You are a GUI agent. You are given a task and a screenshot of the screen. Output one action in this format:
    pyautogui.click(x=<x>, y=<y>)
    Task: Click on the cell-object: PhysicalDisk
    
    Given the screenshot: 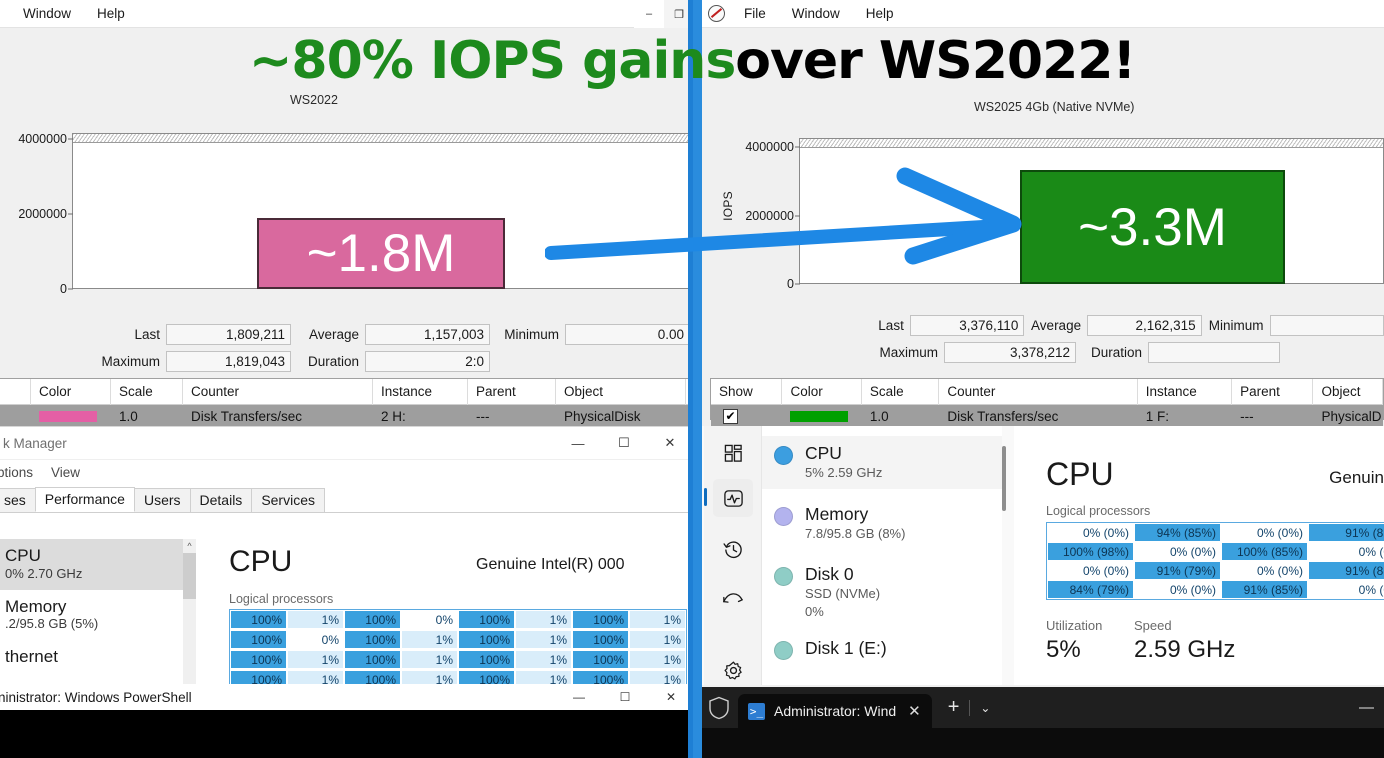 What is the action you would take?
    pyautogui.click(x=602, y=416)
    